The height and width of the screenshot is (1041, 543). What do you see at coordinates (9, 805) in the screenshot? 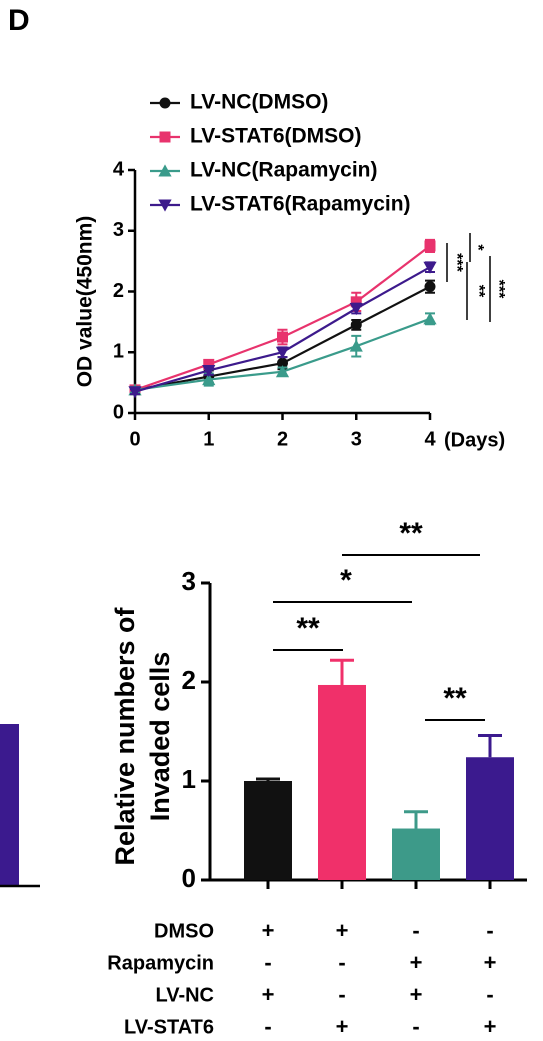
I see `neighbour-fragment` at bounding box center [9, 805].